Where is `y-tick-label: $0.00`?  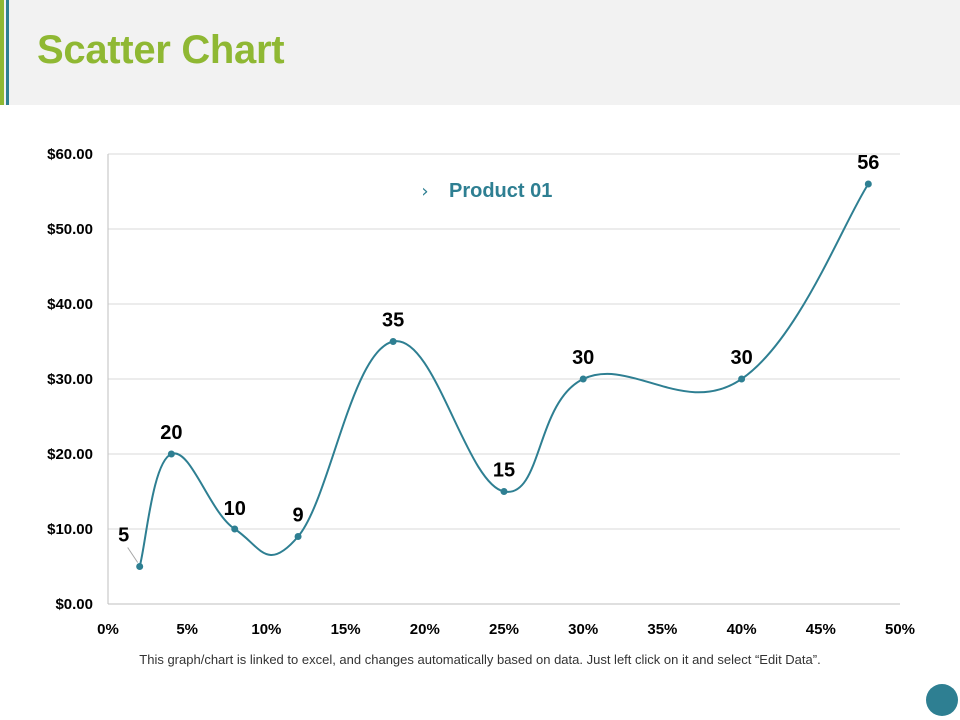
y-tick-label: $0.00 is located at coordinates (74, 604).